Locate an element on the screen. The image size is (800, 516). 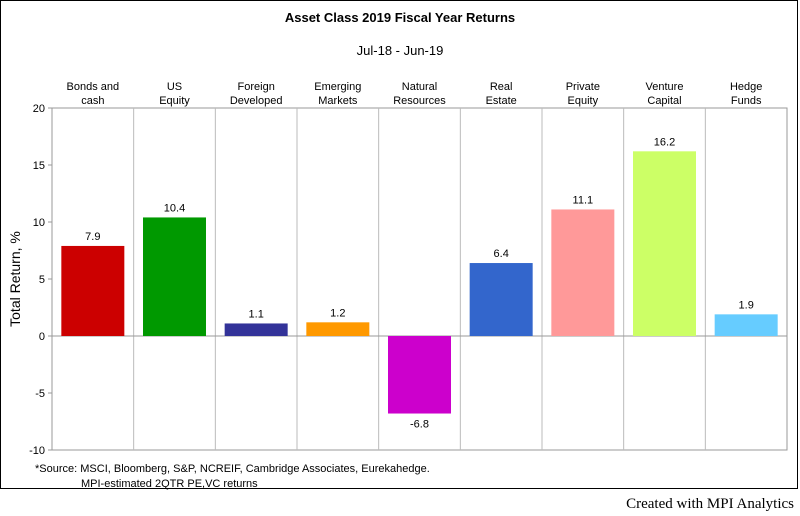
category-label: Emerging Markets is located at coordinates (337, 94).